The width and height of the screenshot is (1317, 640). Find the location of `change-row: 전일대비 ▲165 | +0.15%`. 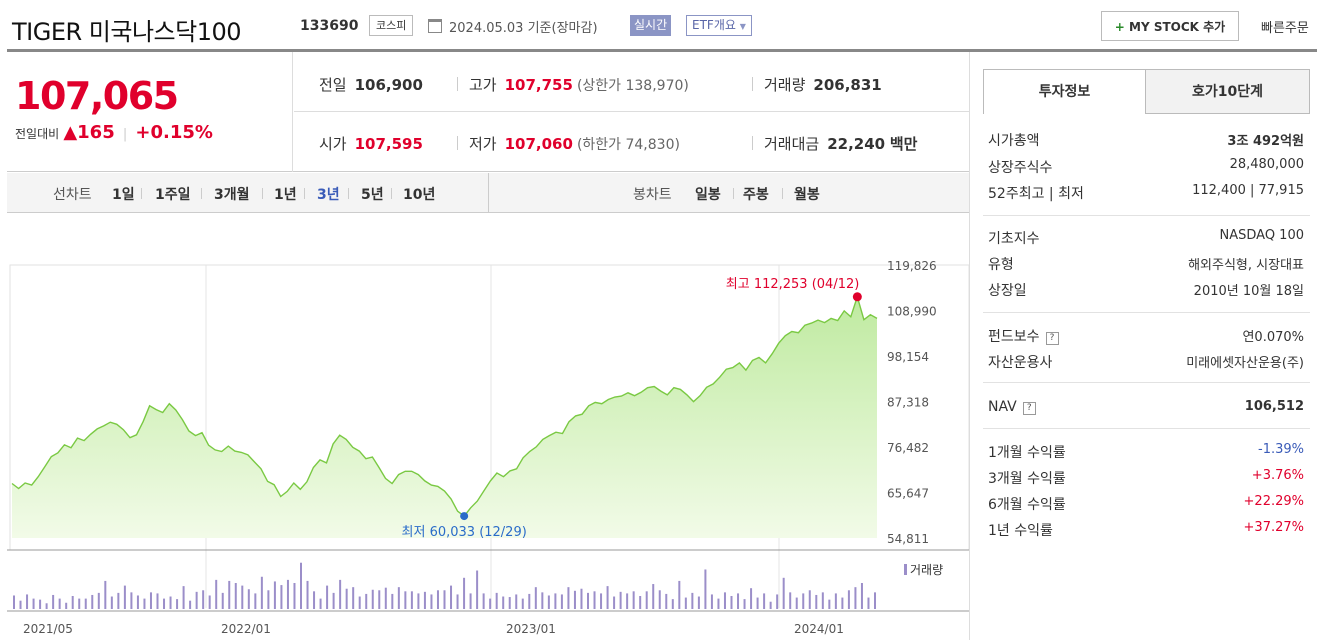

change-row: 전일대비 ▲165 | +0.15% is located at coordinates (114, 132).